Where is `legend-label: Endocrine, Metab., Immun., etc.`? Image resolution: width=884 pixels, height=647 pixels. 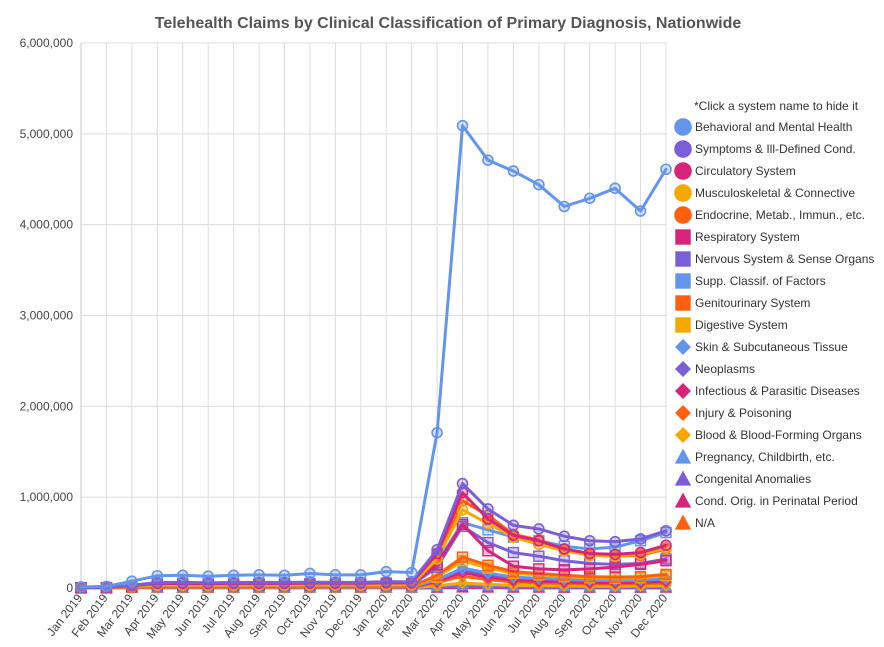
legend-label: Endocrine, Metab., Immun., etc. is located at coordinates (780, 215).